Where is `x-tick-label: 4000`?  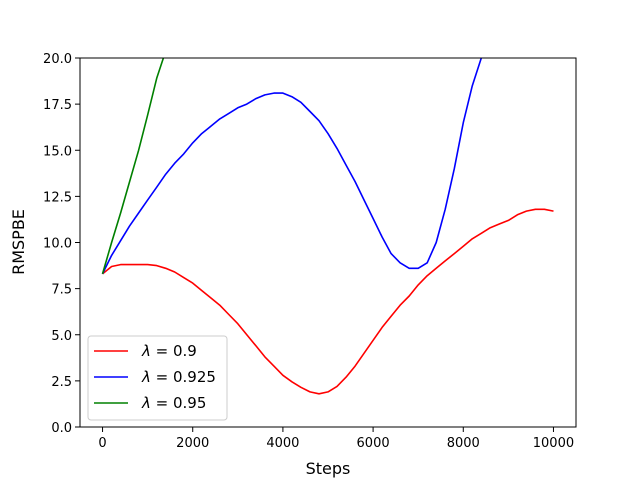
x-tick-label: 4000 is located at coordinates (282, 443).